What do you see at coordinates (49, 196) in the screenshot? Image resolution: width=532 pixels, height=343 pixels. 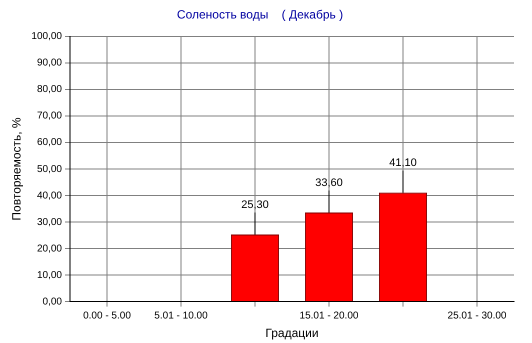 I see `y-tick-label: 40,00` at bounding box center [49, 196].